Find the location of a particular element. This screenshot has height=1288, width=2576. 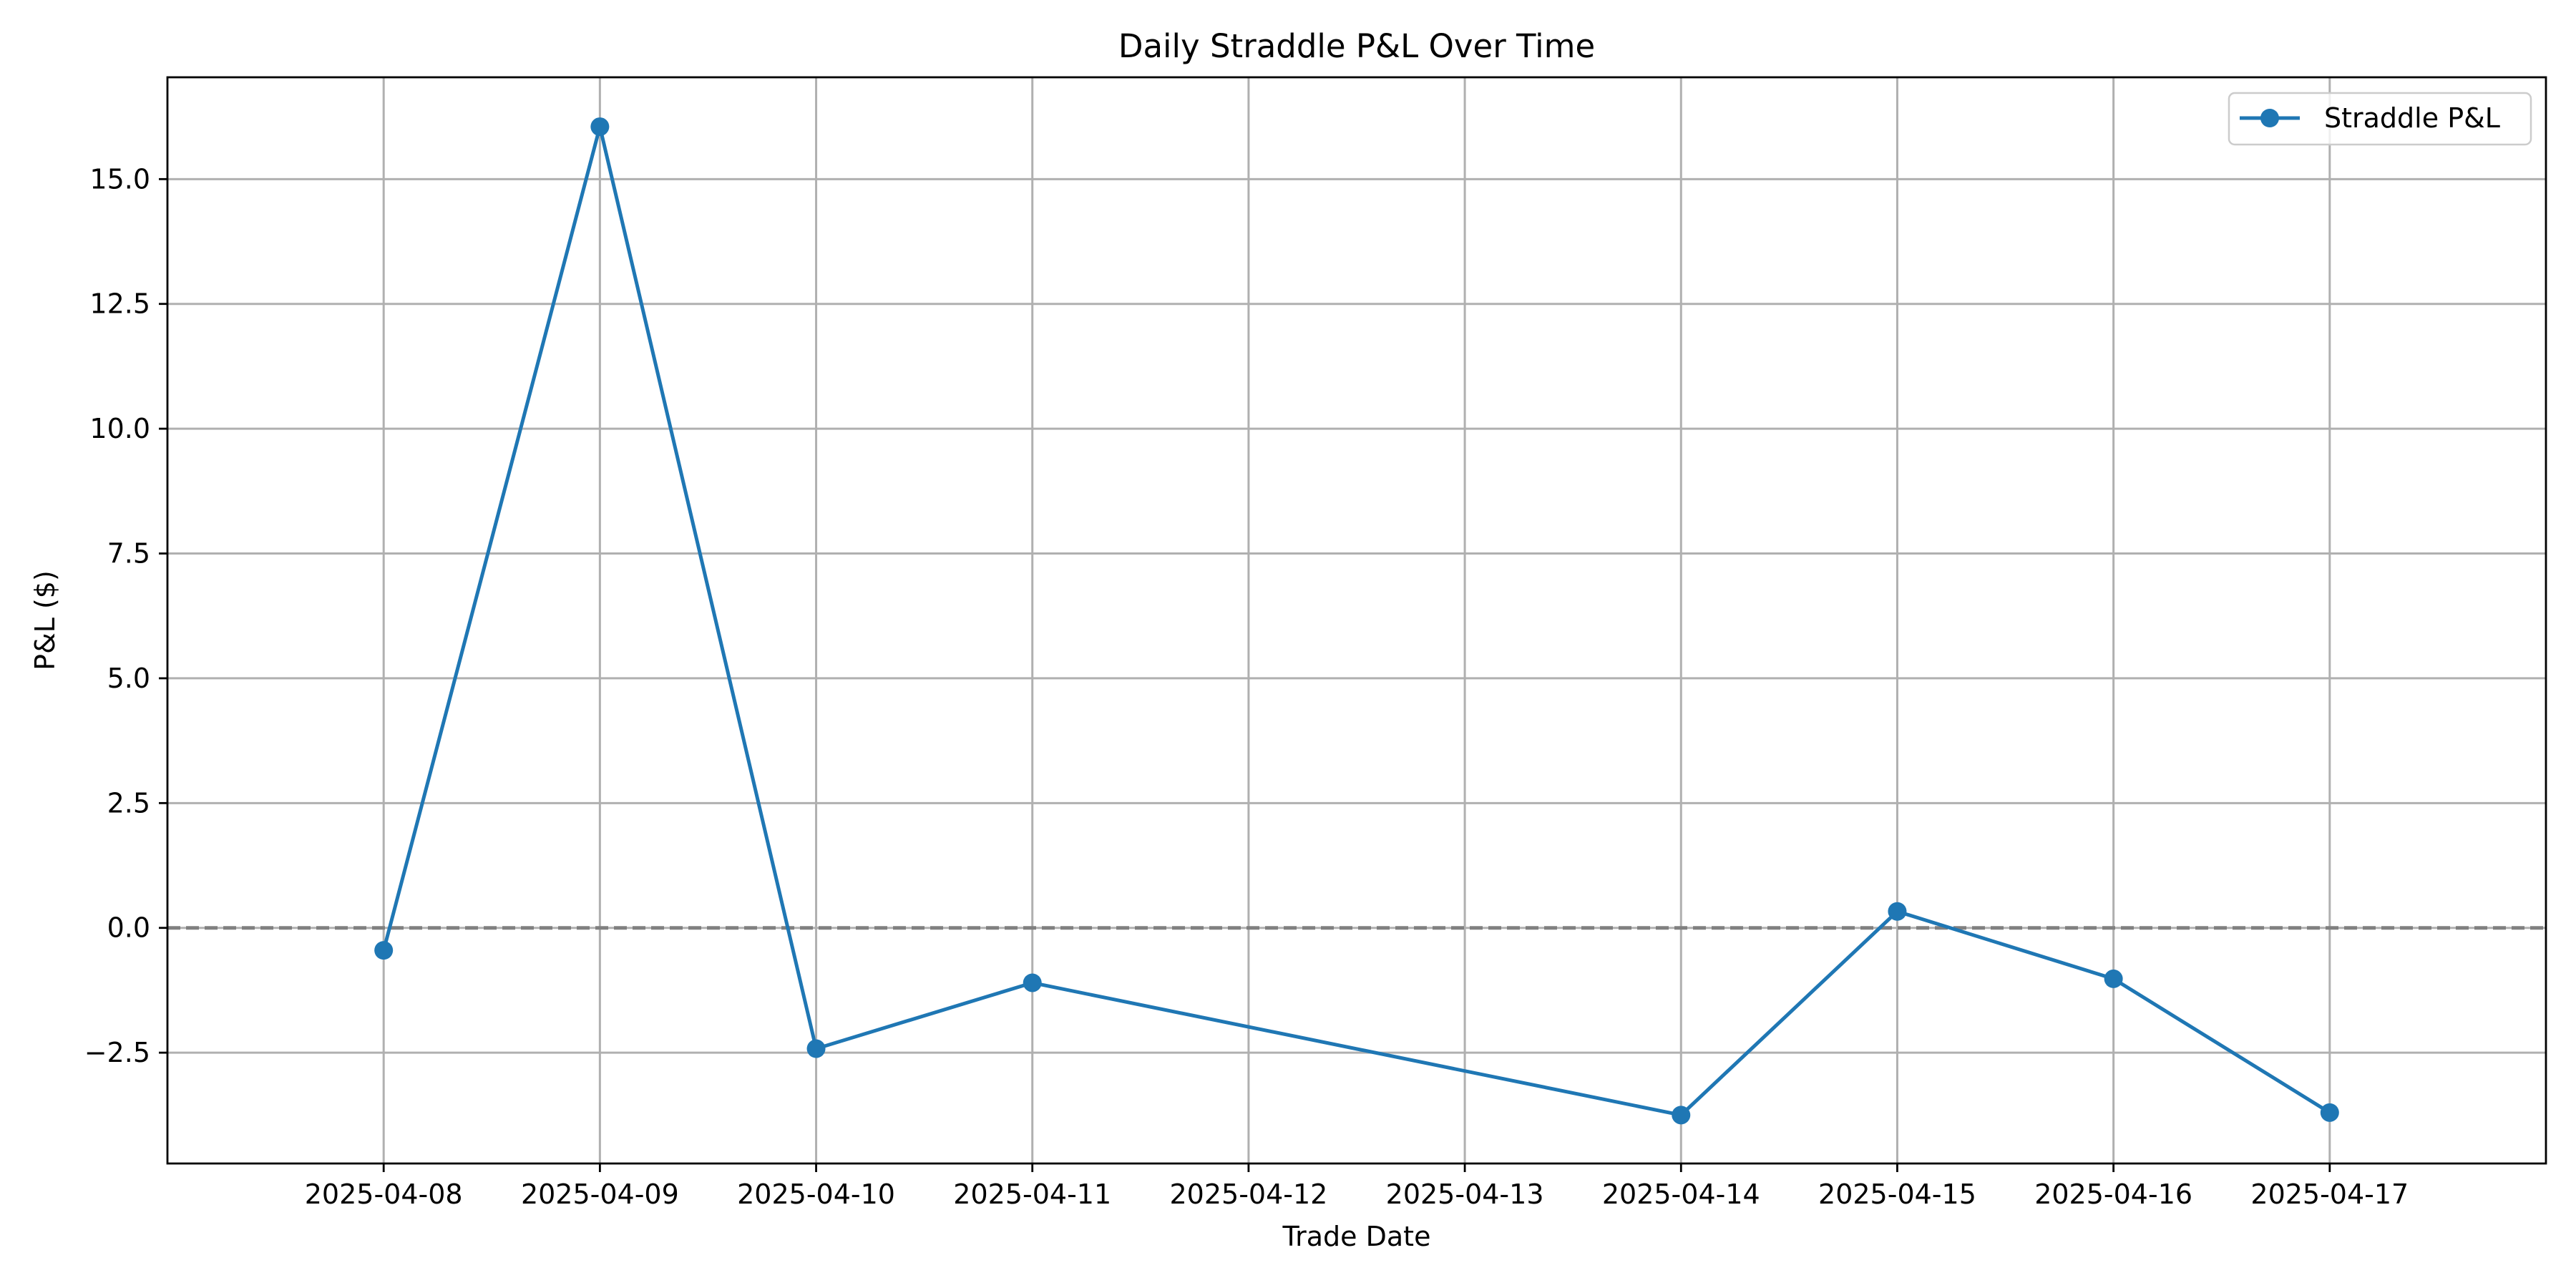

y-tick-label: 0.0 is located at coordinates (128, 928).